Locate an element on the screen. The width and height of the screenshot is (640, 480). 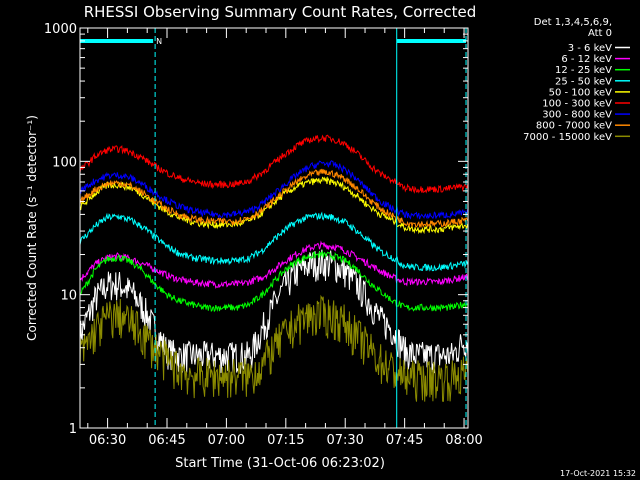
legend-label-5: 100 - 300 keV is located at coordinates (577, 104).